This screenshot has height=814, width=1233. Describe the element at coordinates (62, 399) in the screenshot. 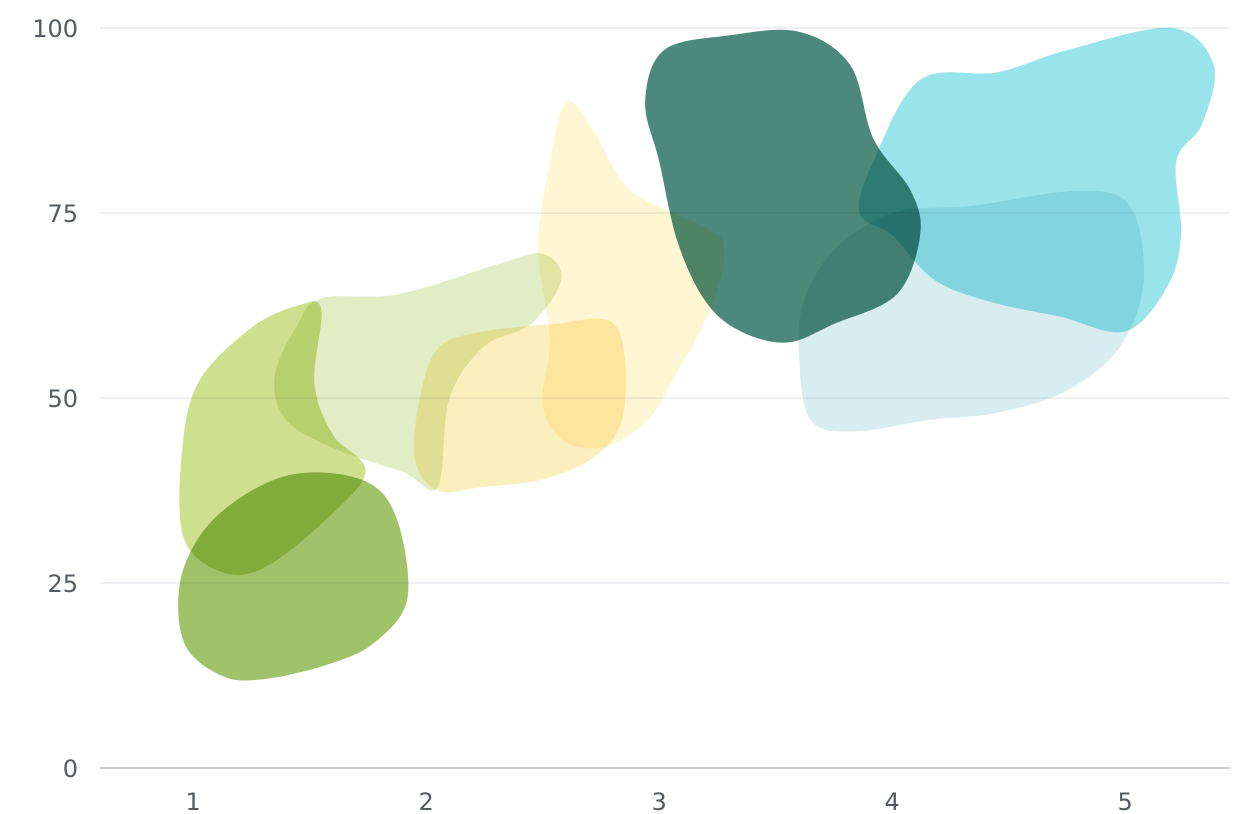

I see `y-tick-label: 50` at that location.